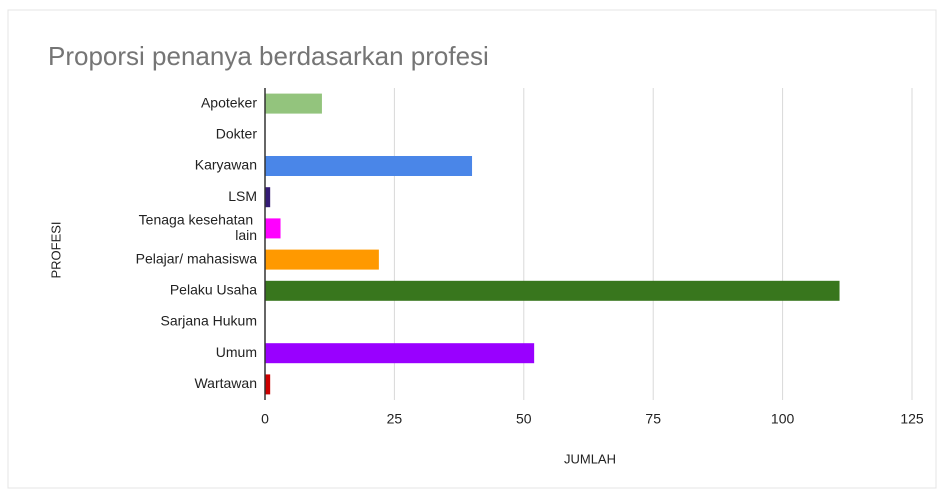  What do you see at coordinates (229, 102) in the screenshot?
I see `y-tick-label: Apoteker` at bounding box center [229, 102].